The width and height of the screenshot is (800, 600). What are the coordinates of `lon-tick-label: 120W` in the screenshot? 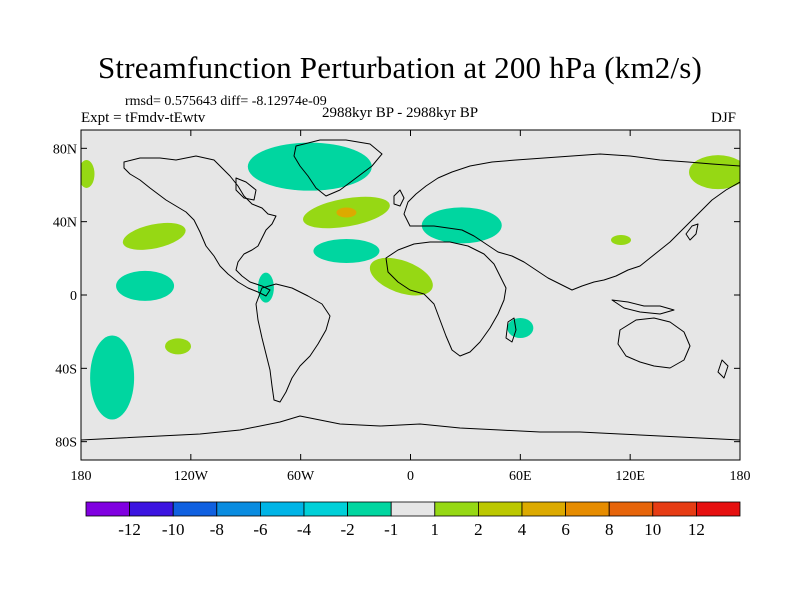 It's located at (191, 476).